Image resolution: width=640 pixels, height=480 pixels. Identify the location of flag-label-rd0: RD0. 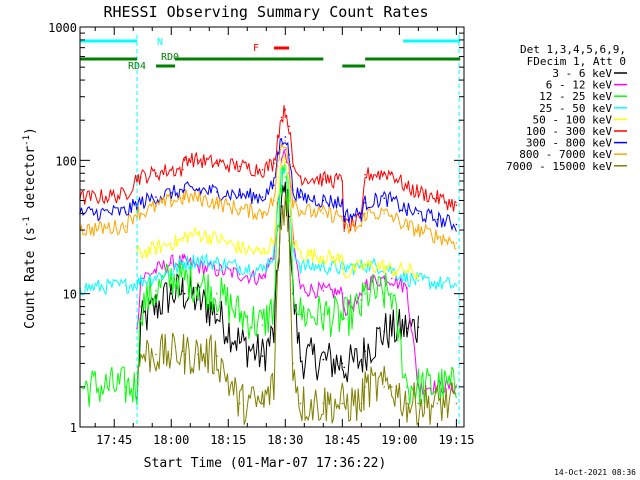
(170, 57).